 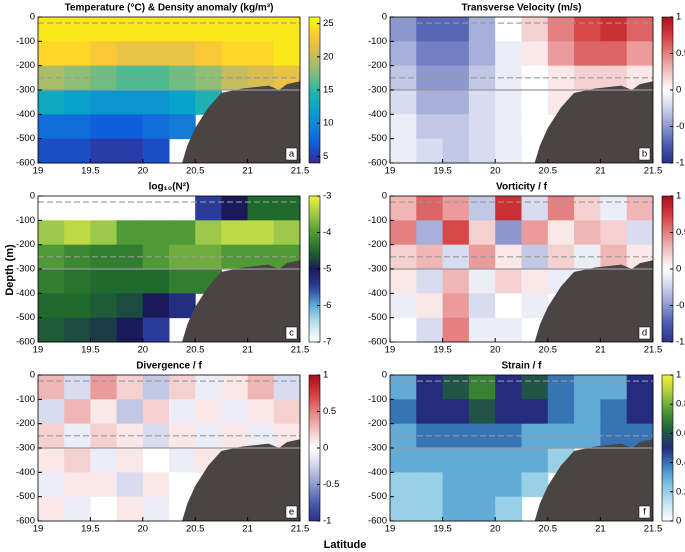 What do you see at coordinates (680, 491) in the screenshot?
I see `colorbar-tick-label: 0.2` at bounding box center [680, 491].